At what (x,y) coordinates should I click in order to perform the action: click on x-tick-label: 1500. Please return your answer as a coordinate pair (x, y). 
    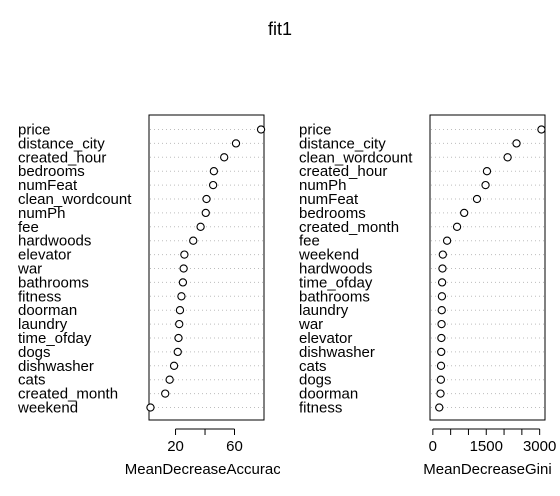
    Looking at the image, I should click on (486, 446).